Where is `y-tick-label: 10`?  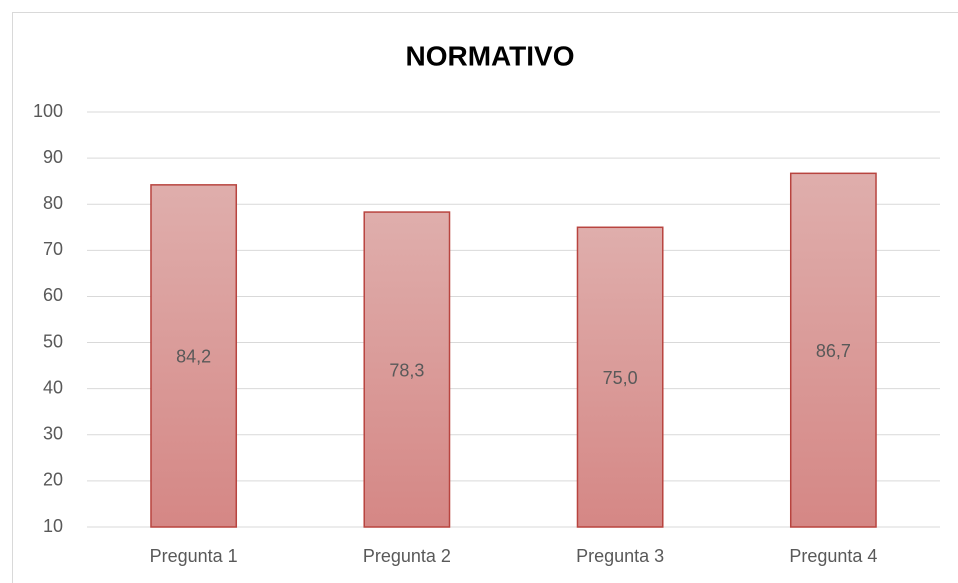 y-tick-label: 10 is located at coordinates (53, 526).